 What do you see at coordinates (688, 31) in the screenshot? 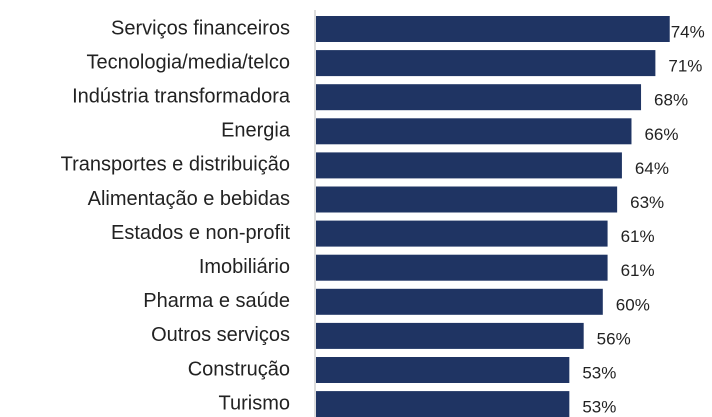
I see `value-label: 74%` at bounding box center [688, 31].